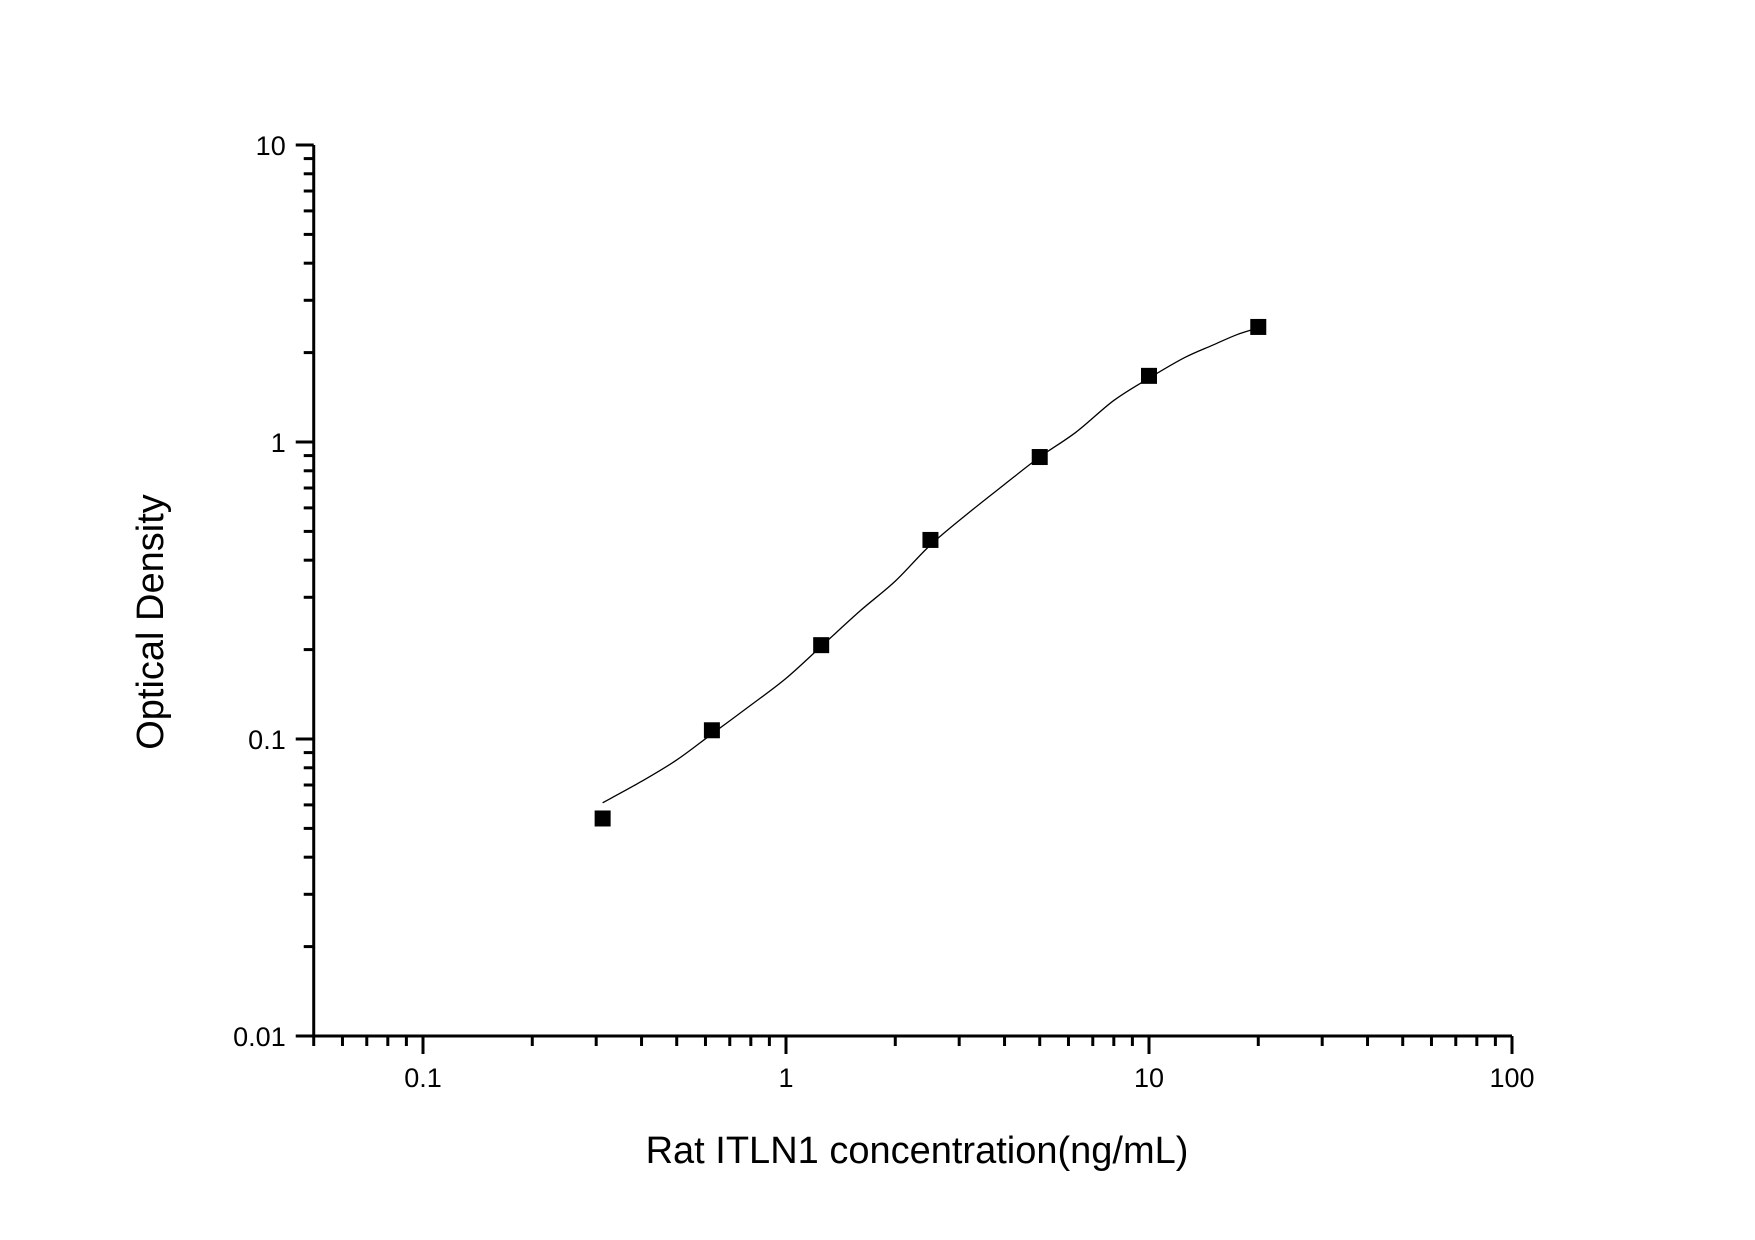 This screenshot has width=1755, height=1240. Describe the element at coordinates (267, 740) in the screenshot. I see `y-tick-label: 0.1` at that location.